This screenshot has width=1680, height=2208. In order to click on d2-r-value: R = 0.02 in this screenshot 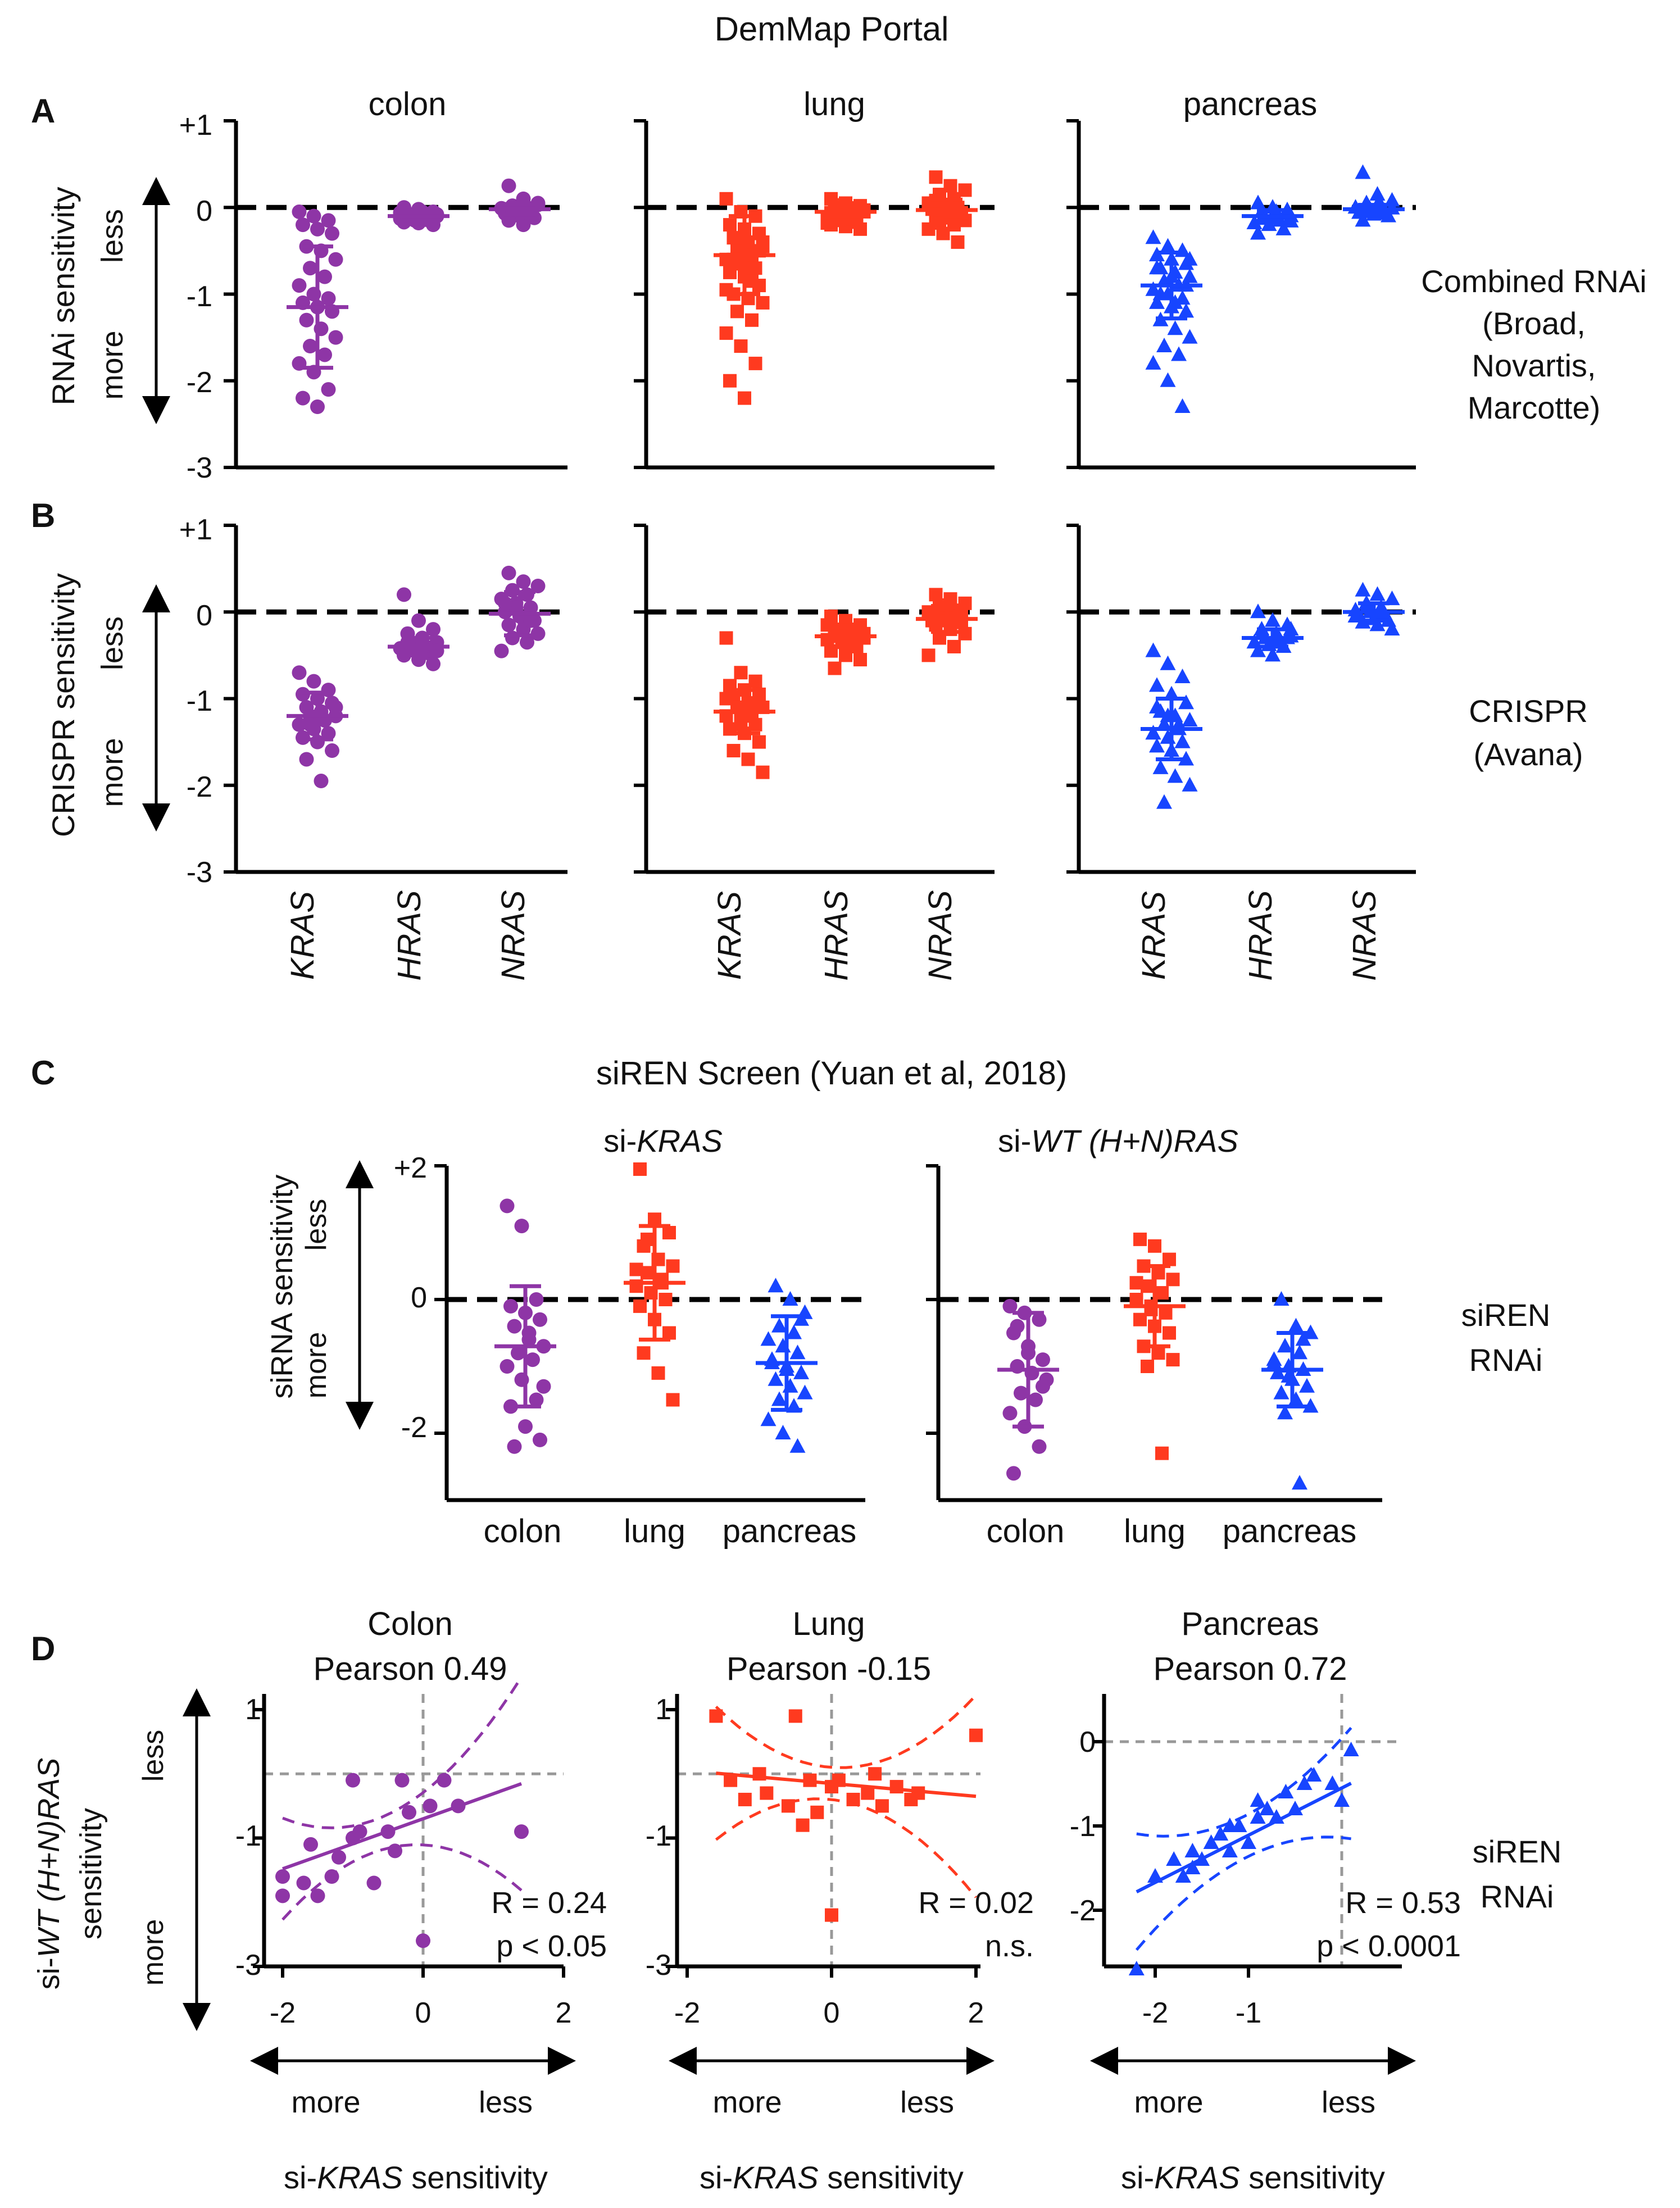, I will do `click(976, 1903)`.